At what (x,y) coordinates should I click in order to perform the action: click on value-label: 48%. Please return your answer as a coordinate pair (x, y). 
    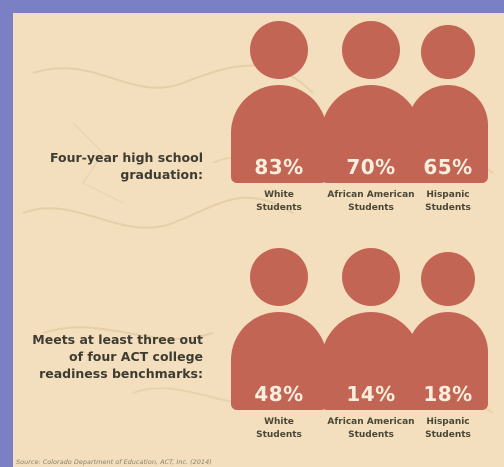
    Looking at the image, I should click on (279, 394).